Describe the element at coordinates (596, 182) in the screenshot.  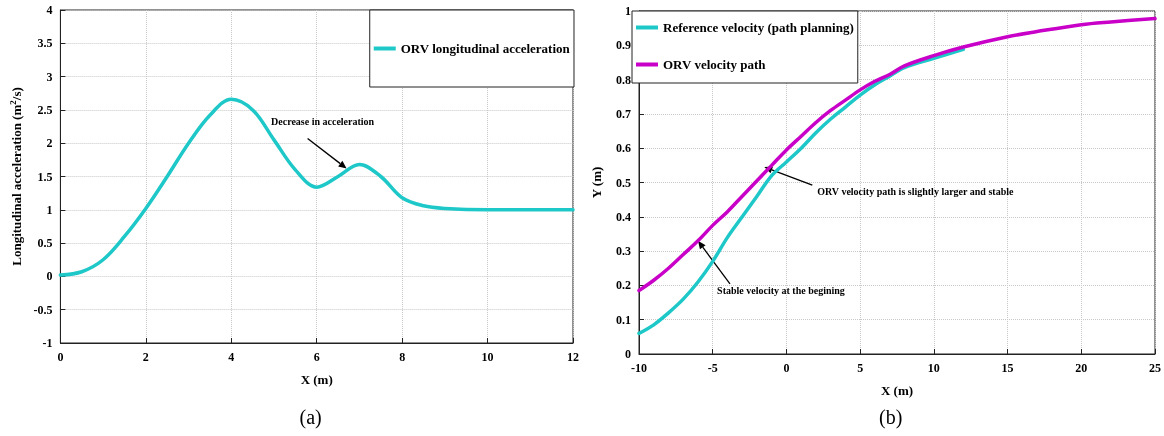
I see `y-axis-title: Y (m)` at that location.